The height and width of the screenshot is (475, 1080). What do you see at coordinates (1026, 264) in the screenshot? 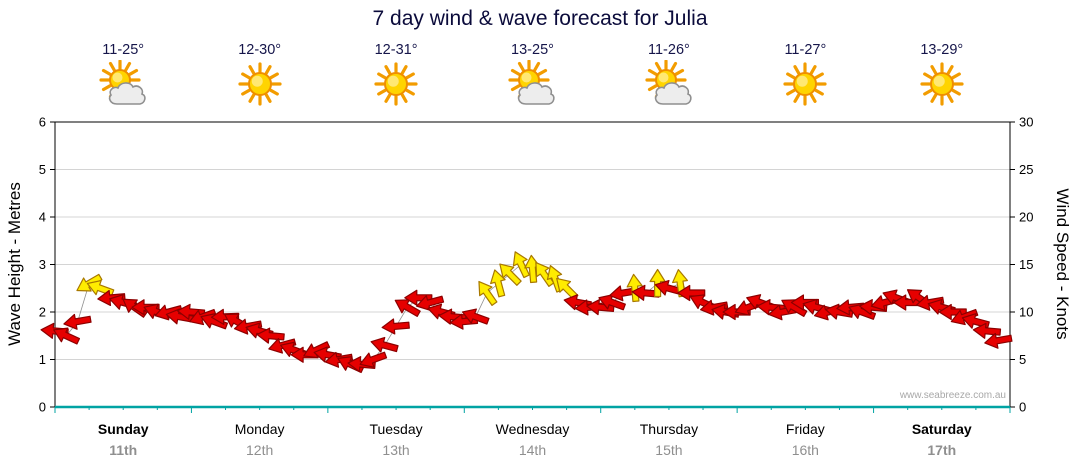
I see `right-axis-tick-label: 15` at bounding box center [1026, 264].